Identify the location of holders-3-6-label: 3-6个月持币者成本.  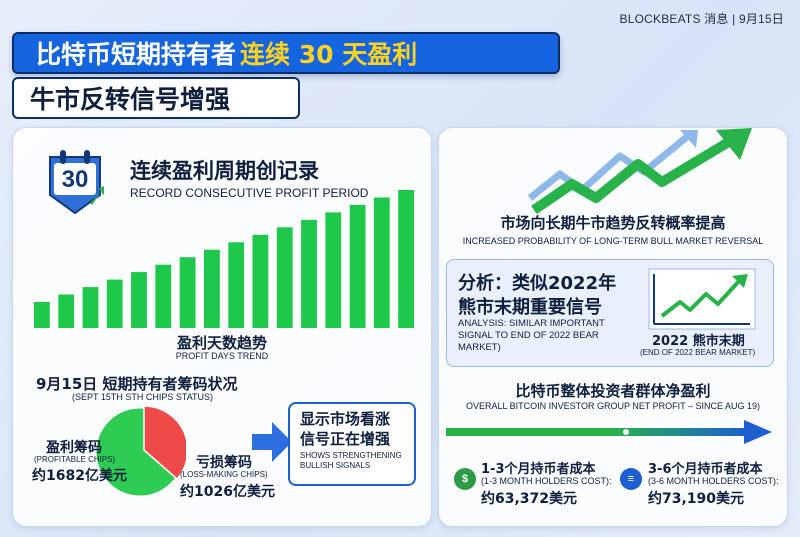
(705, 469).